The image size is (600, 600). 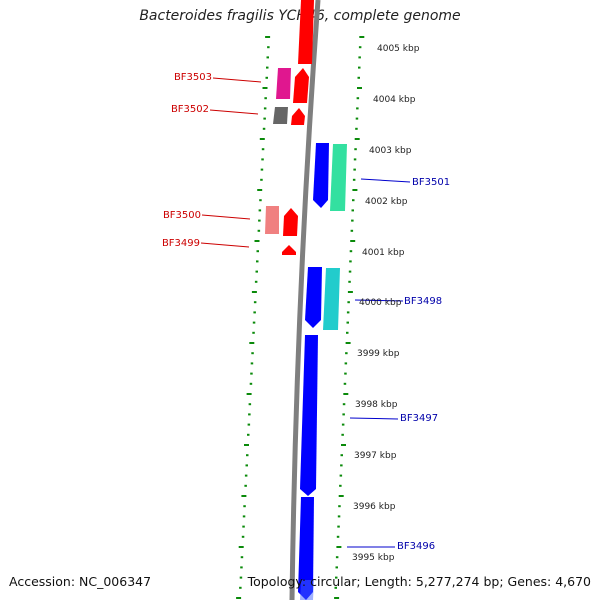 I want to click on left-tick-rail, so click(x=253, y=317).